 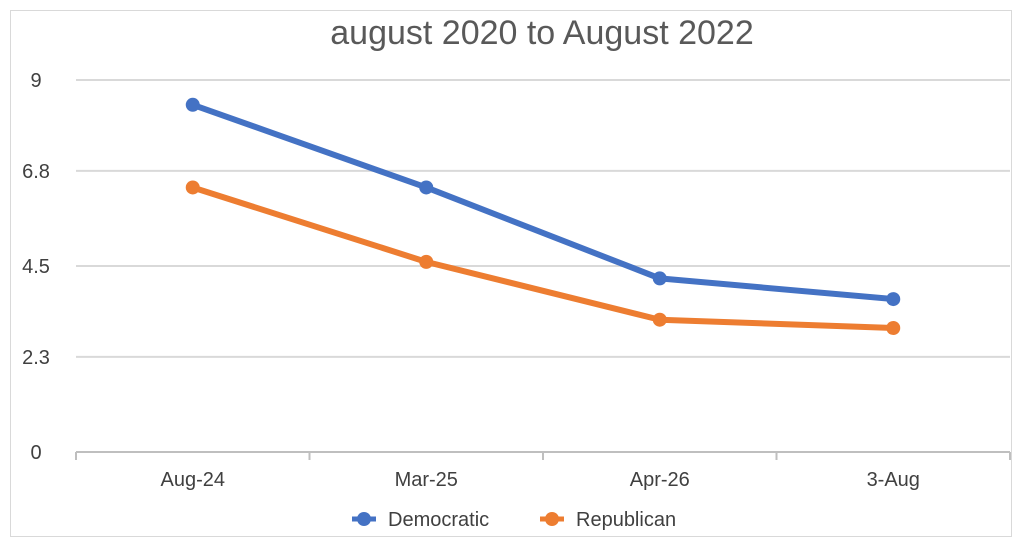 I want to click on x-tick-label: Apr-26, so click(x=660, y=480).